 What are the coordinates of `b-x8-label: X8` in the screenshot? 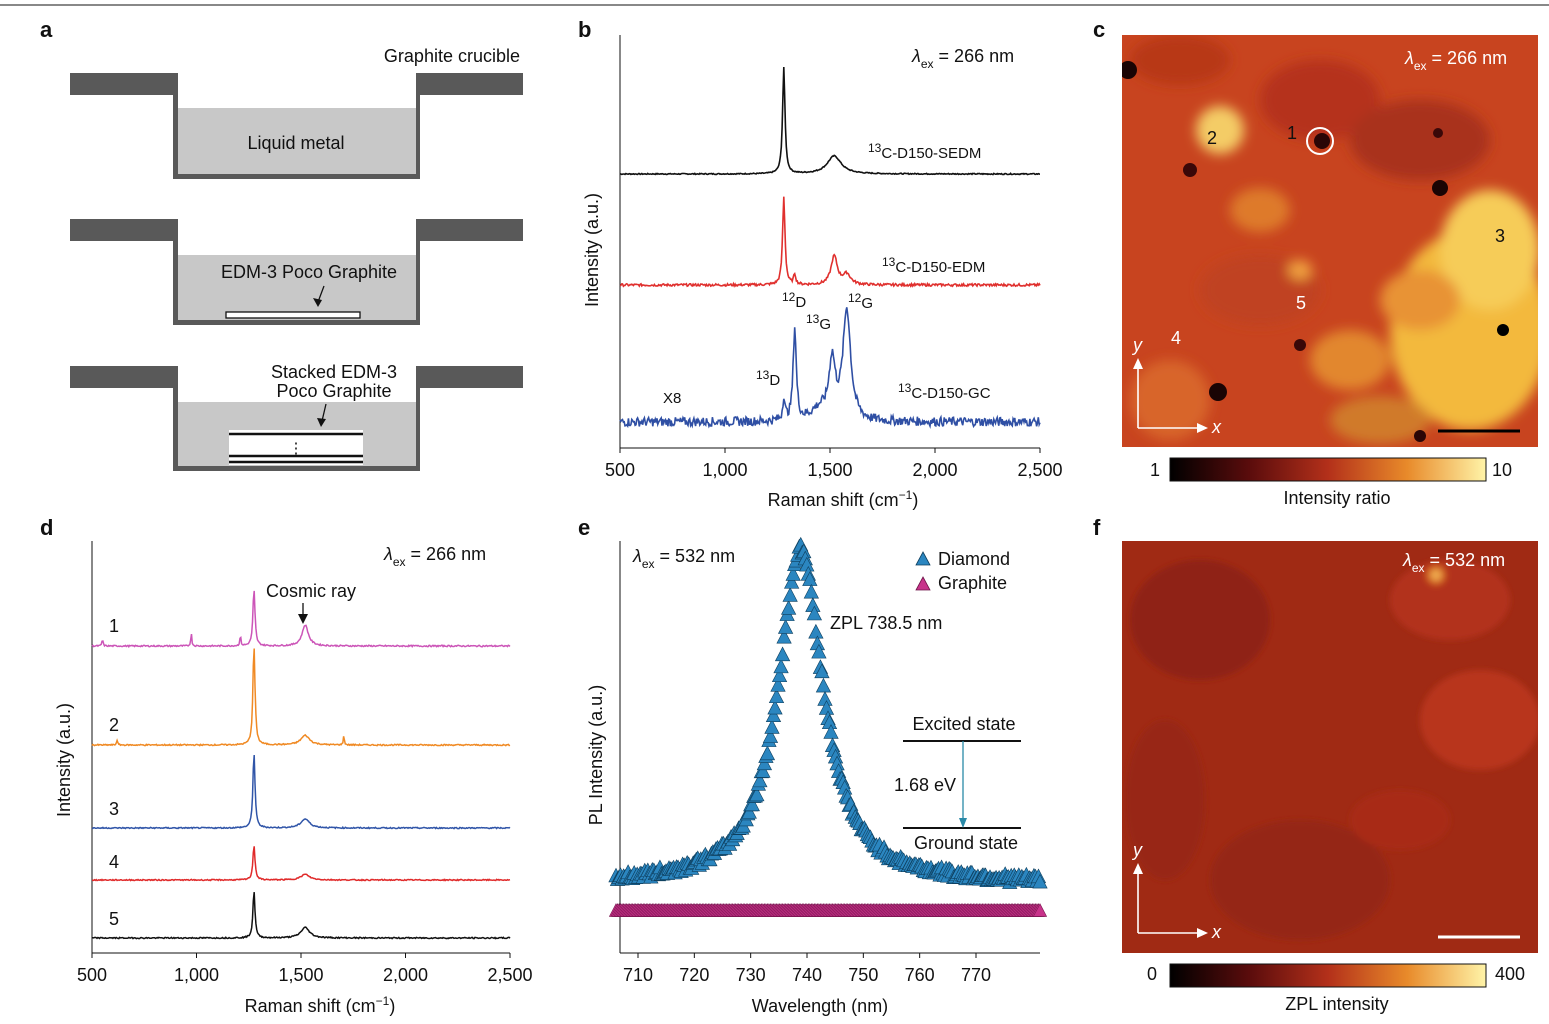 It's located at (672, 398).